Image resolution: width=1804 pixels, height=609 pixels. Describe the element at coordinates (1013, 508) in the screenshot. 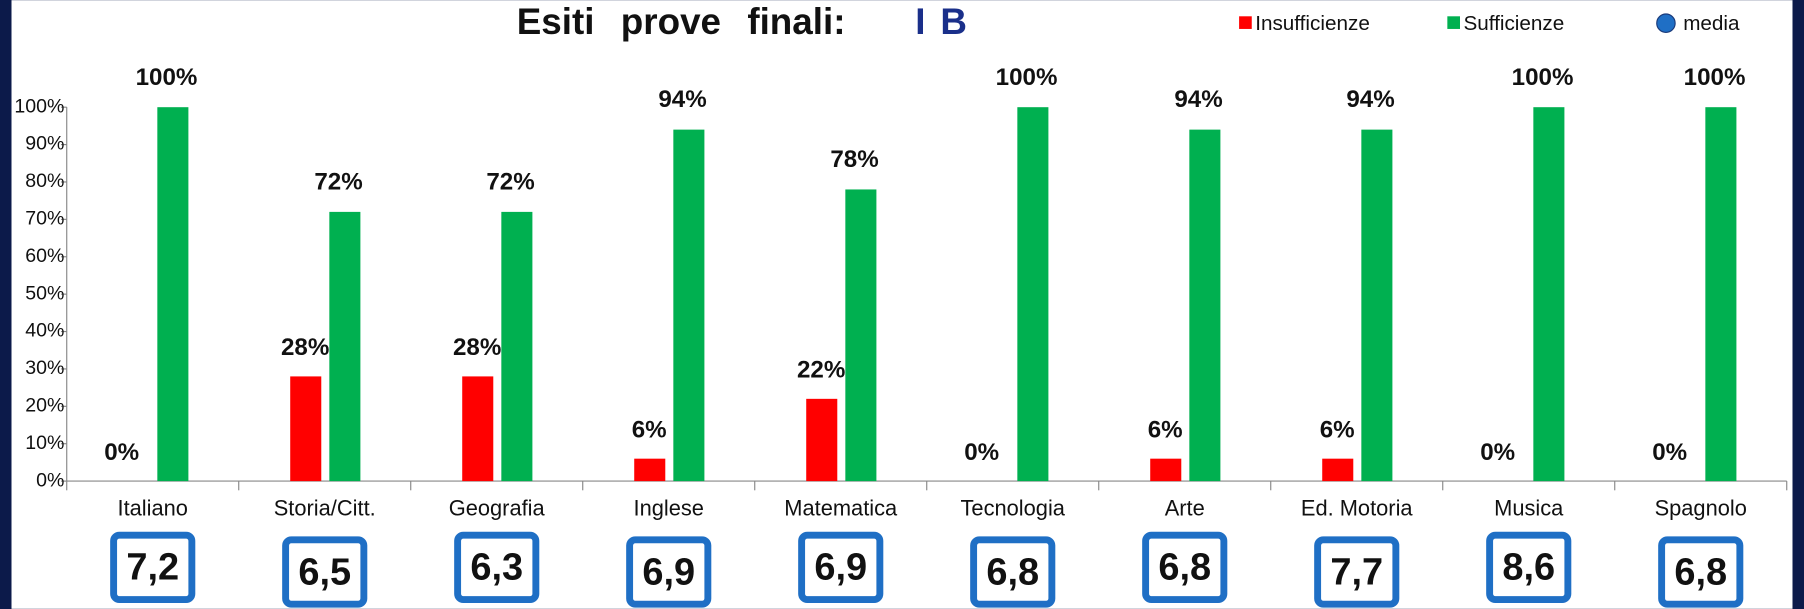

I see `x-tick-label: Tecnologia` at that location.